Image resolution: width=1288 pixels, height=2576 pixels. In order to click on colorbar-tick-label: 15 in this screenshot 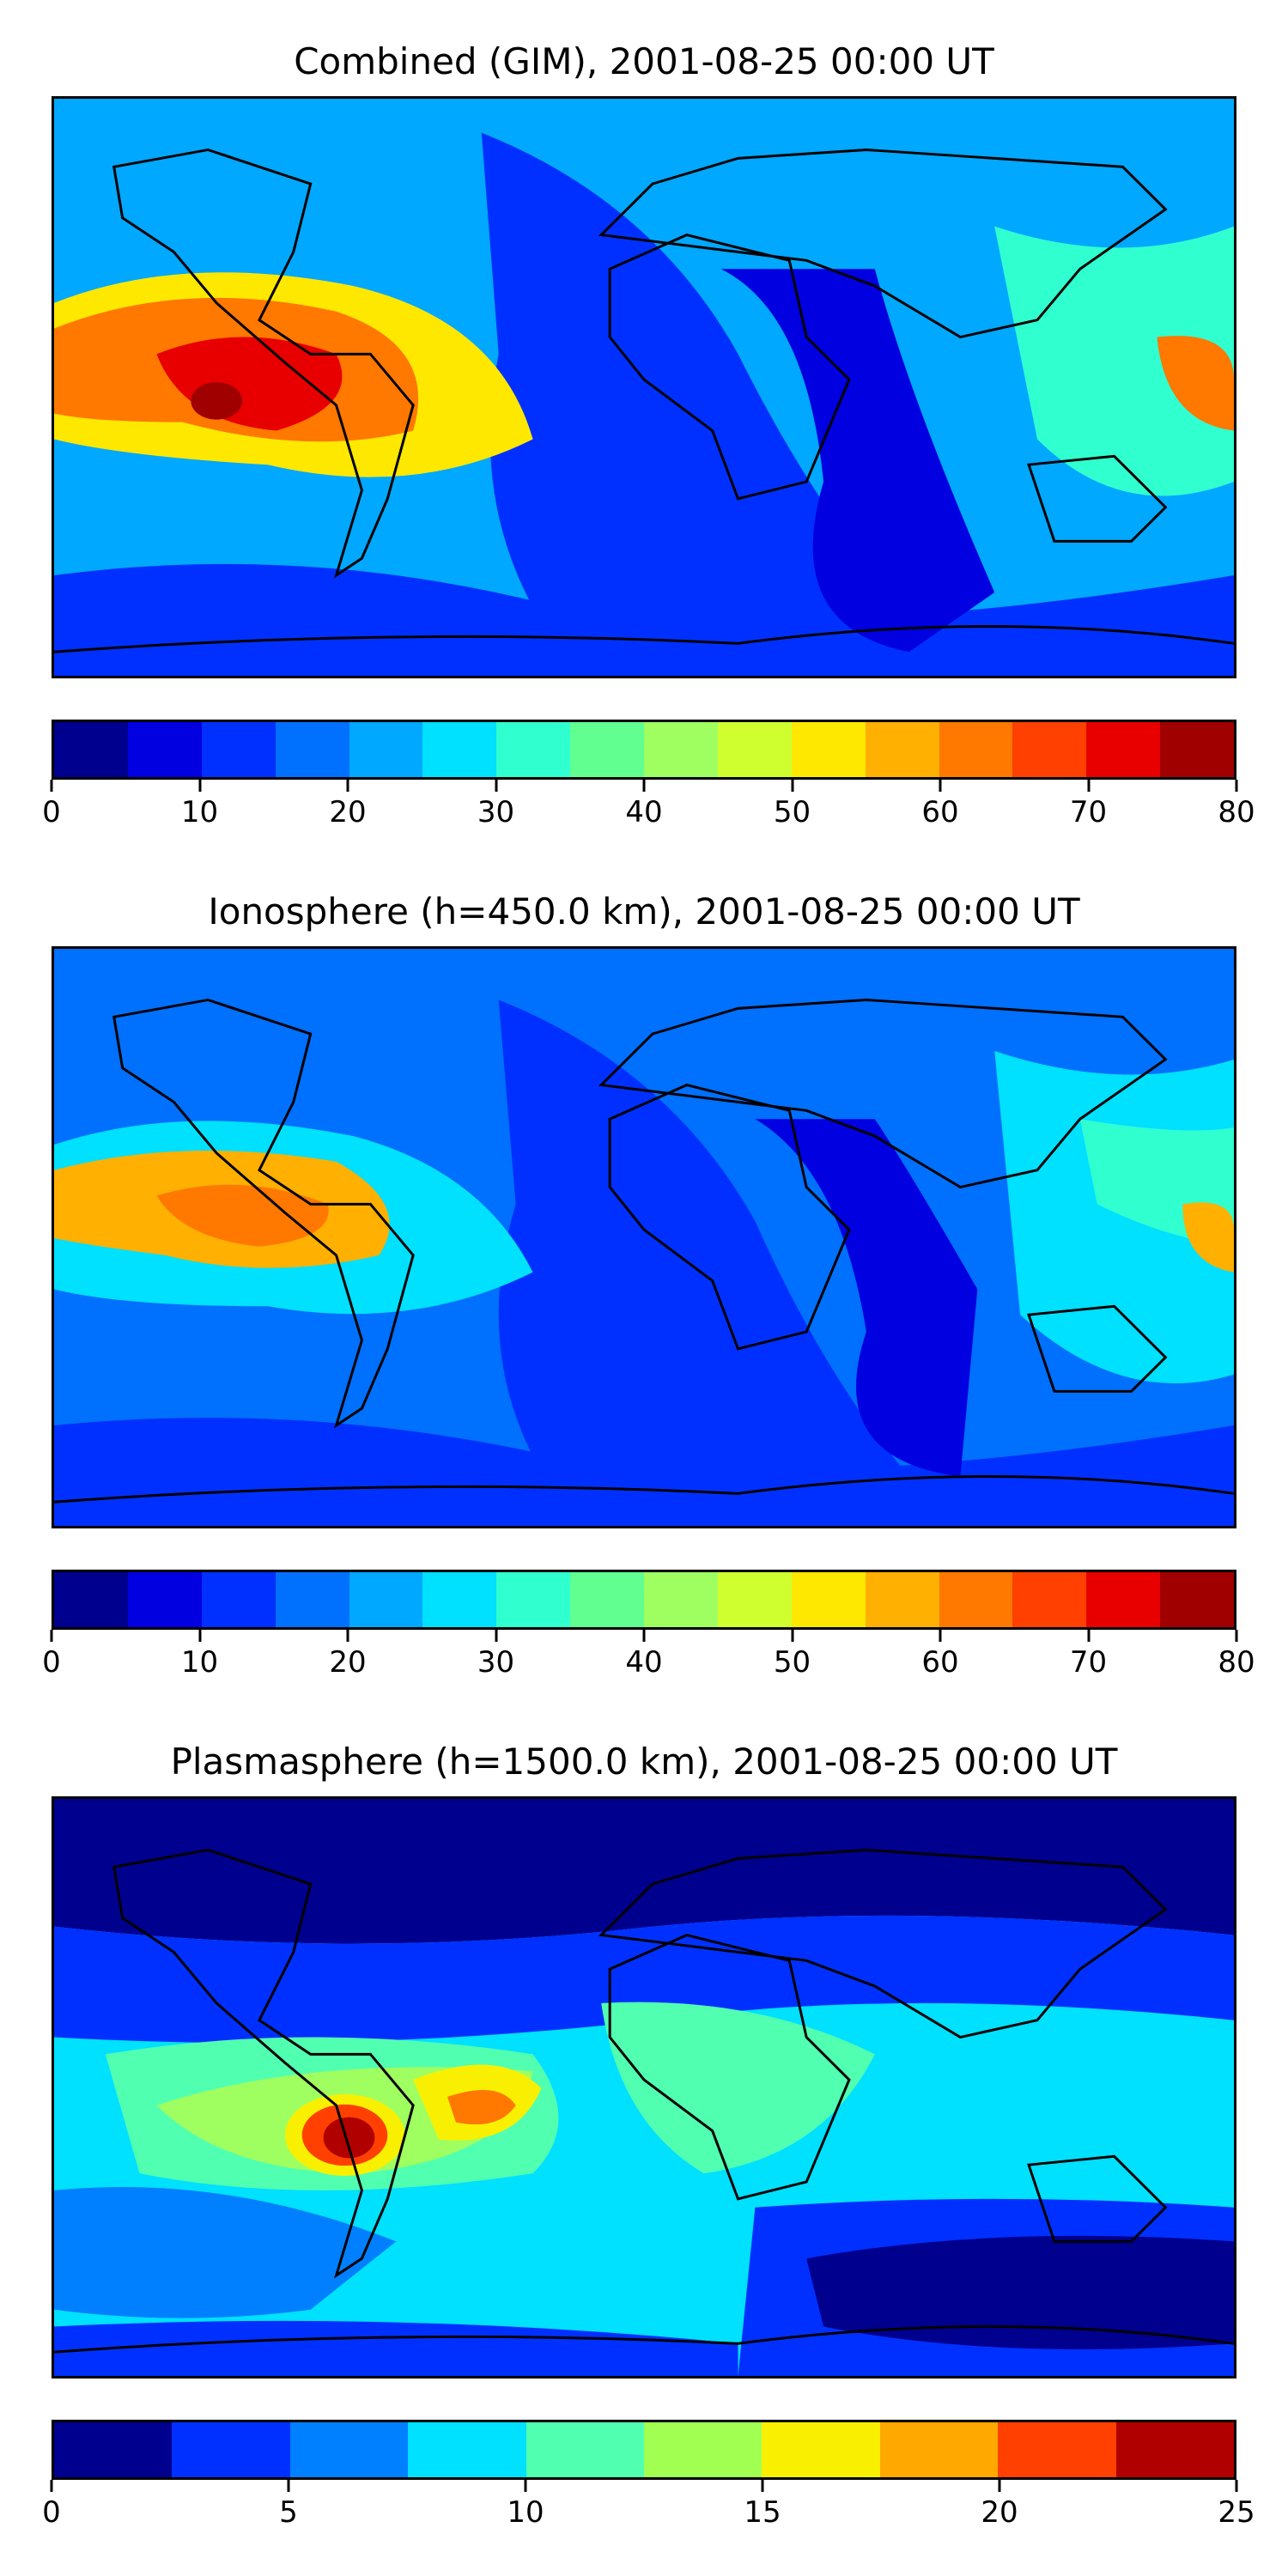, I will do `click(762, 2513)`.